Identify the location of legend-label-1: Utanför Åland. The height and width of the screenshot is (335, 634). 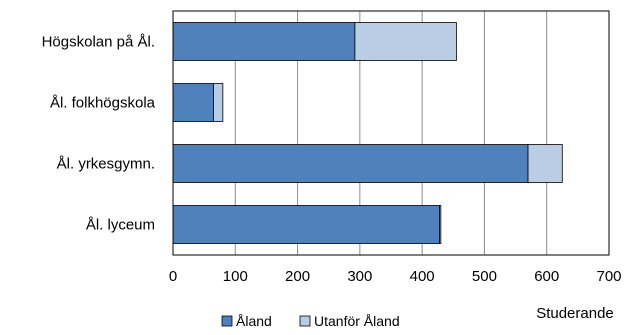
(357, 321).